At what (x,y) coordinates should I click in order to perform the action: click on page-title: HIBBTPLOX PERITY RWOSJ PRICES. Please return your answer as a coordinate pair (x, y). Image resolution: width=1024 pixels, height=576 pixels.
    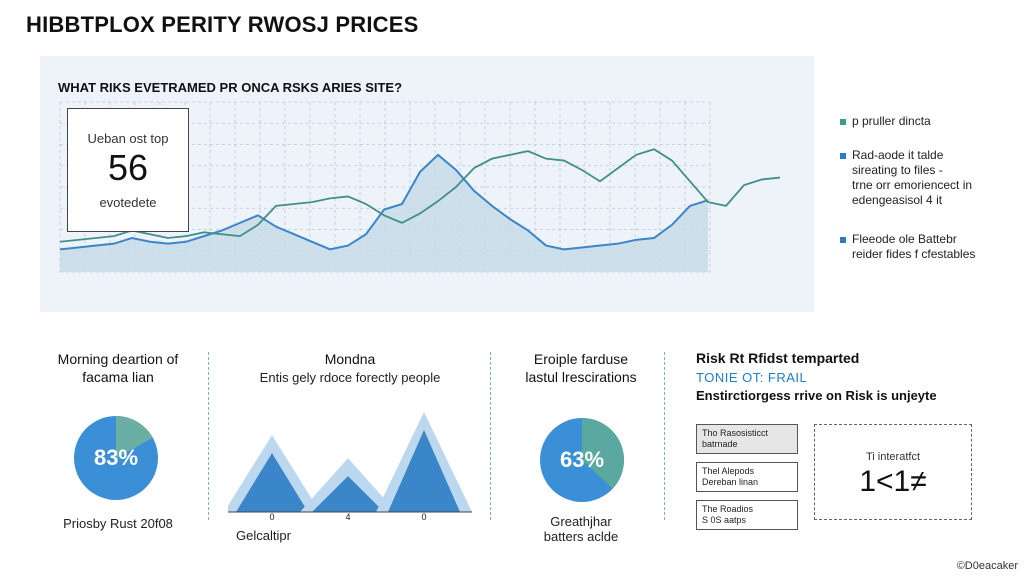
    Looking at the image, I should click on (222, 24).